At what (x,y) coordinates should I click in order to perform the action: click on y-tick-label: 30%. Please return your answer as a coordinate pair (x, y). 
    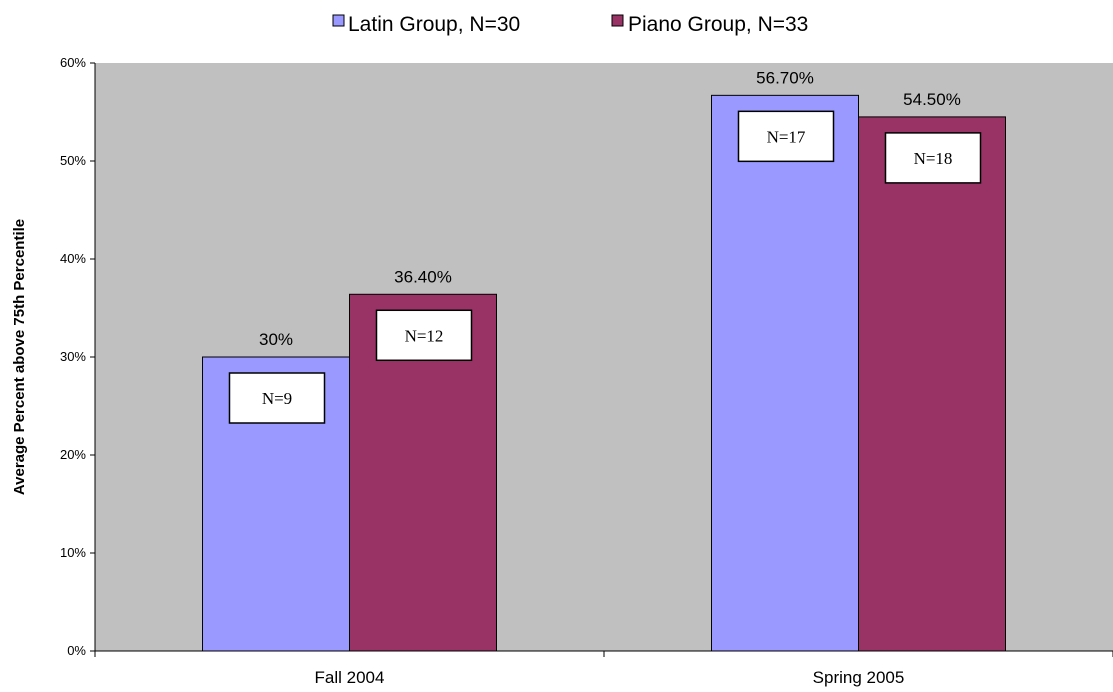
    Looking at the image, I should click on (73, 356).